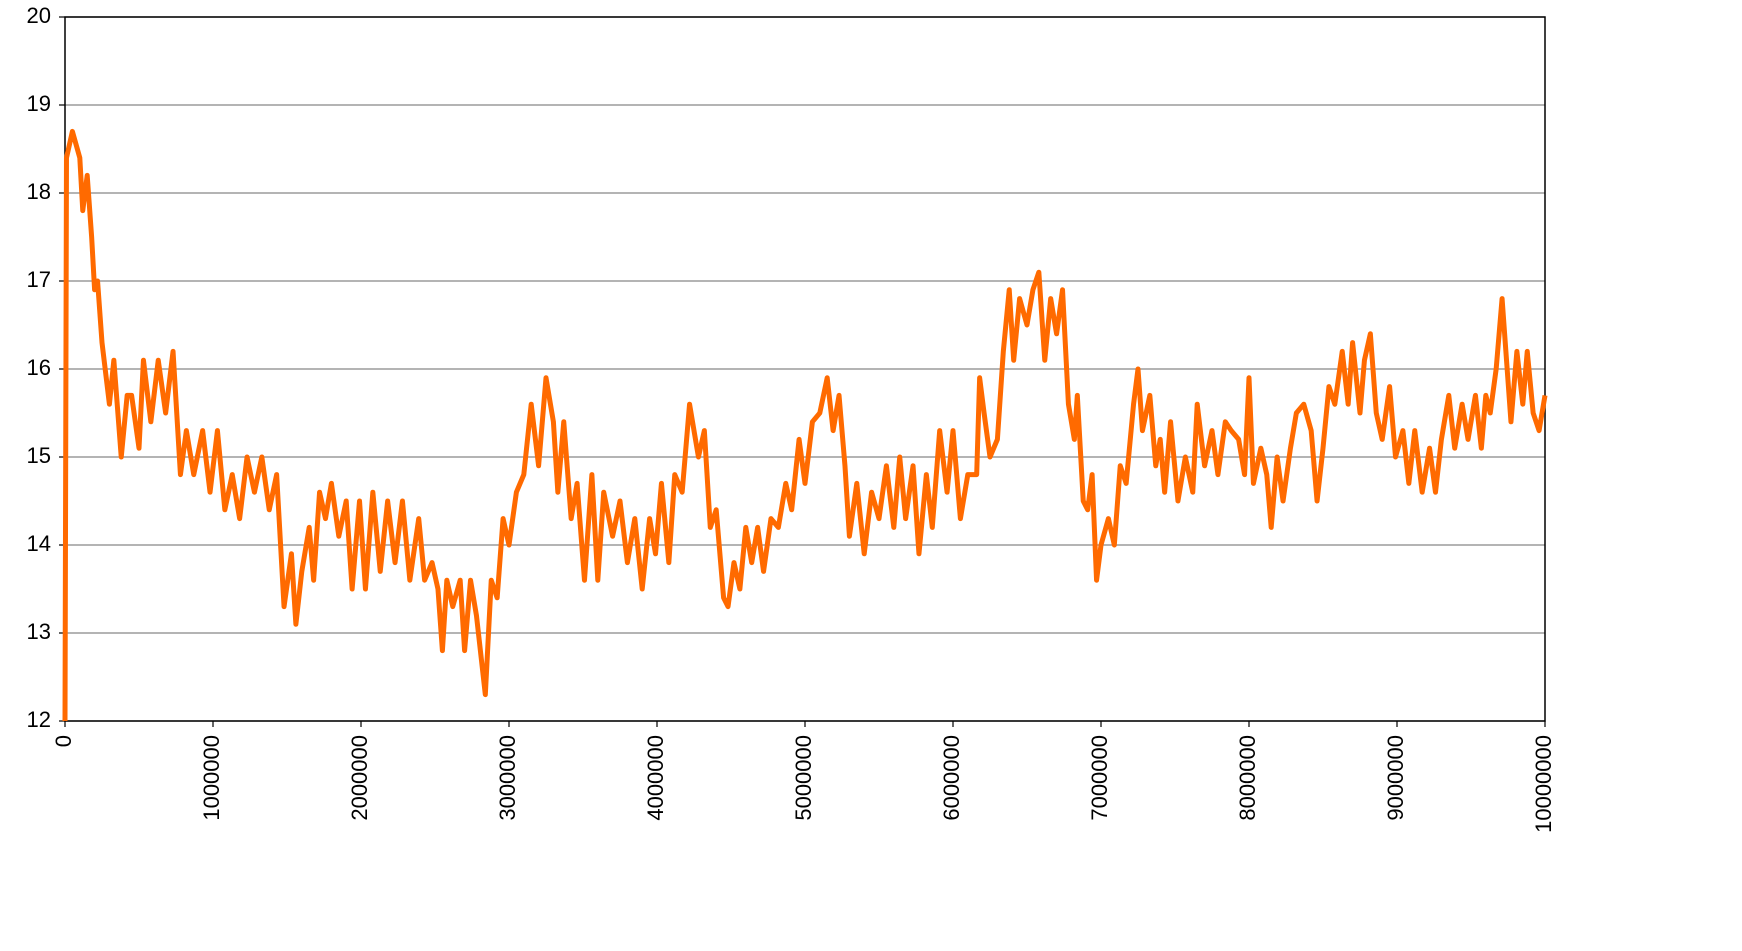 This screenshot has height=951, width=1742. Describe the element at coordinates (63, 741) in the screenshot. I see `x-tick-label: 0` at that location.